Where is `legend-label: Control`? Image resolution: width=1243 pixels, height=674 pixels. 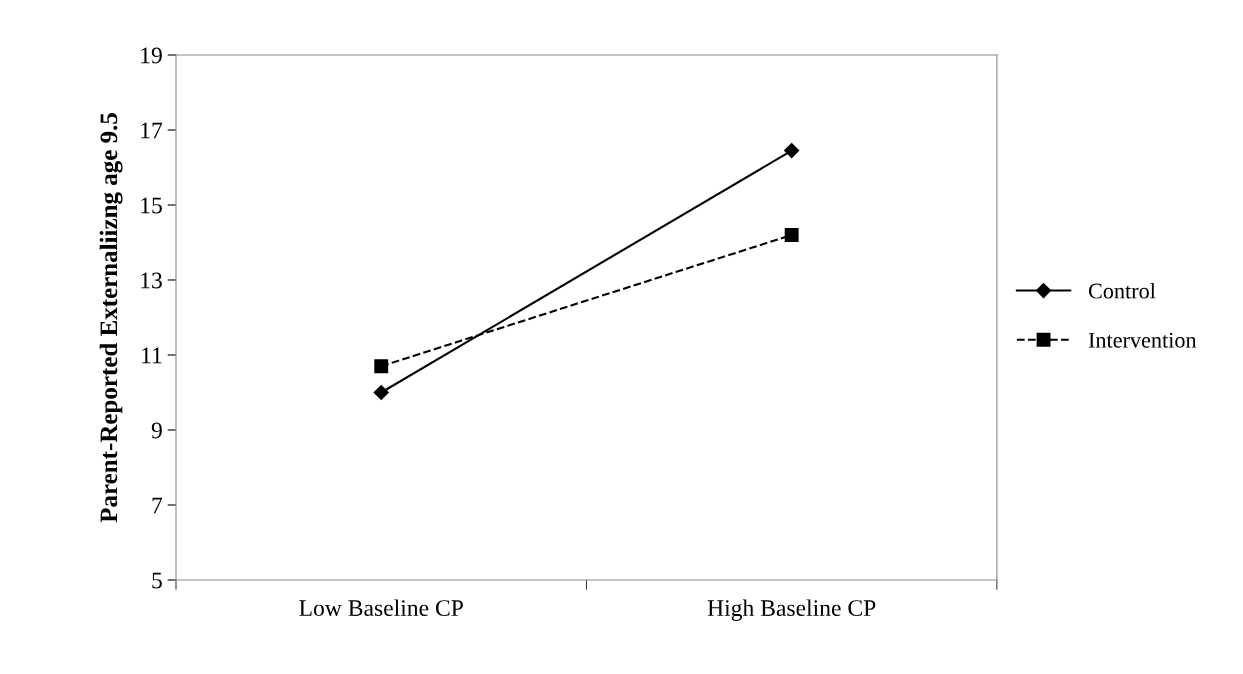
legend-label: Control is located at coordinates (1122, 290).